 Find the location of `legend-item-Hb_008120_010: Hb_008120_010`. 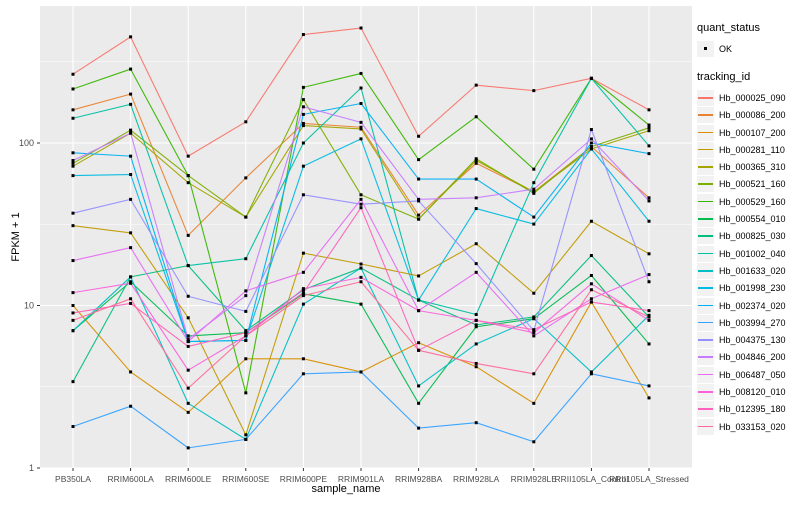

legend-item-Hb_008120_010: Hb_008120_010 is located at coordinates (748, 391).